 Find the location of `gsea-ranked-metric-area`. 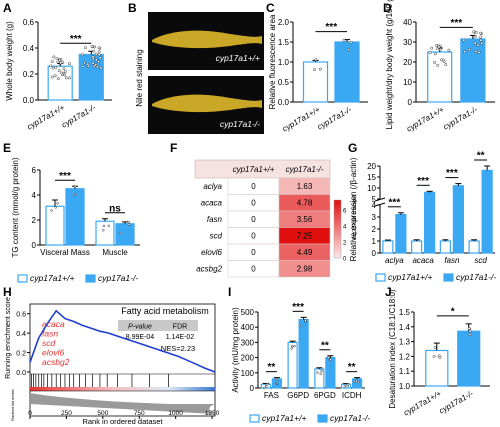

gsea-ranked-metric-area is located at coordinates (122, 403).